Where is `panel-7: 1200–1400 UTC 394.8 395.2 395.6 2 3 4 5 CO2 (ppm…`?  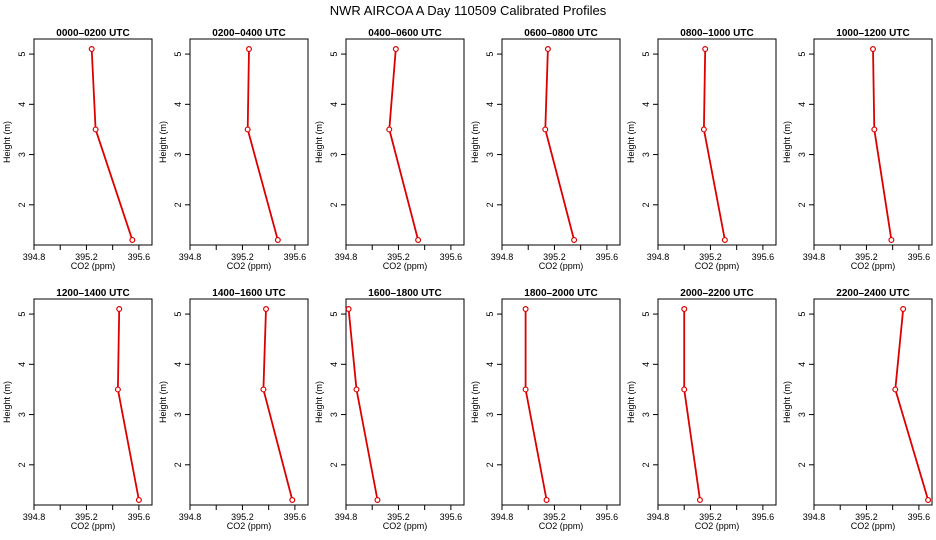
panel-7: 1200–1400 UTC 394.8 395.2 395.6 2 3 4 5 CO2 (ppm… is located at coordinates (77, 409).